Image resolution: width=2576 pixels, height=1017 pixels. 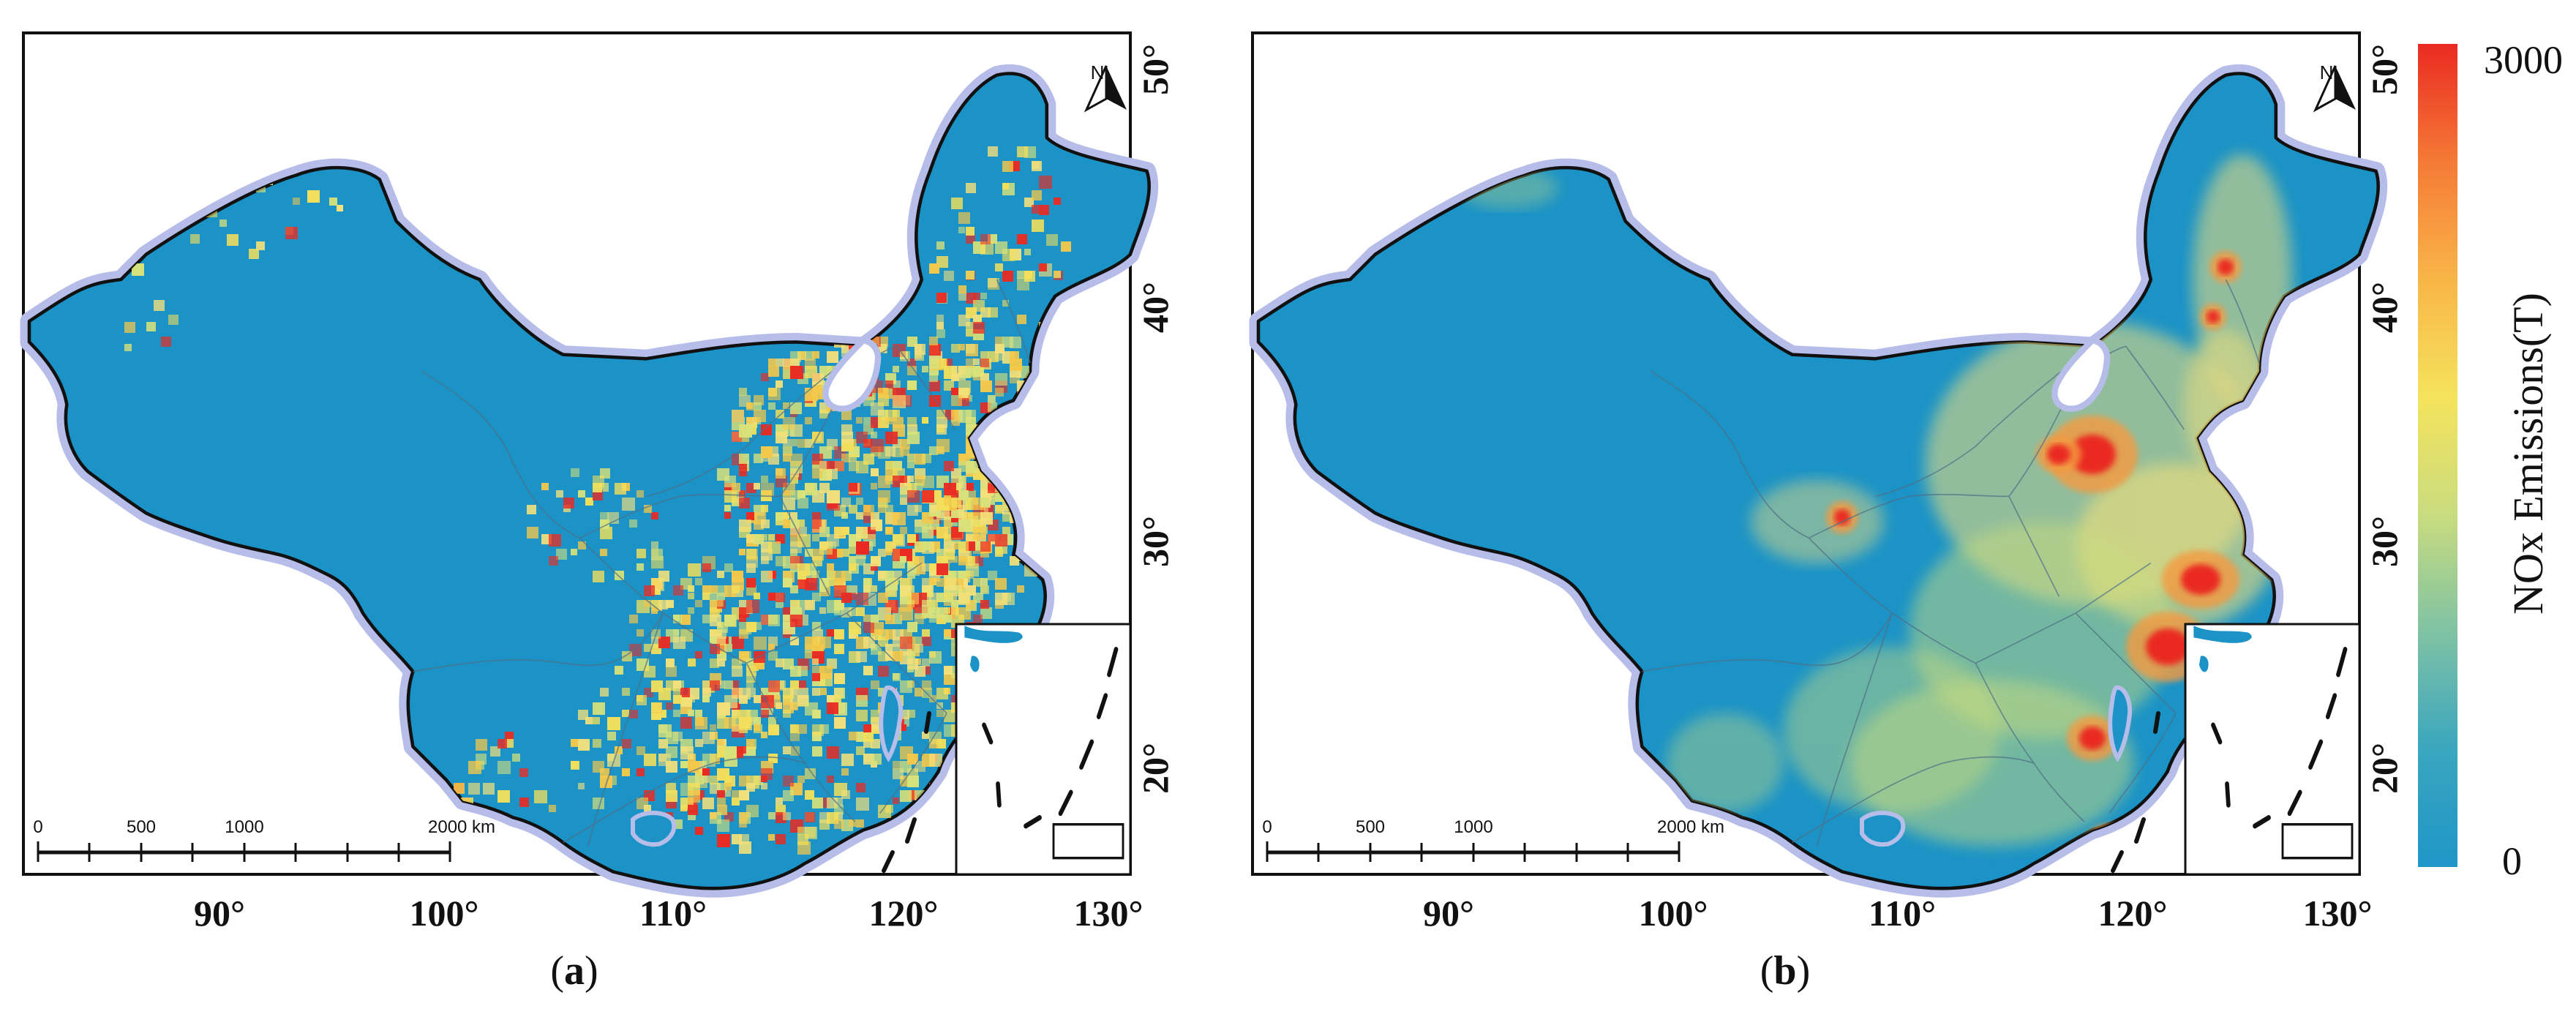 What do you see at coordinates (2384, 69) in the screenshot?
I see `lat-tick-b-50: 50°` at bounding box center [2384, 69].